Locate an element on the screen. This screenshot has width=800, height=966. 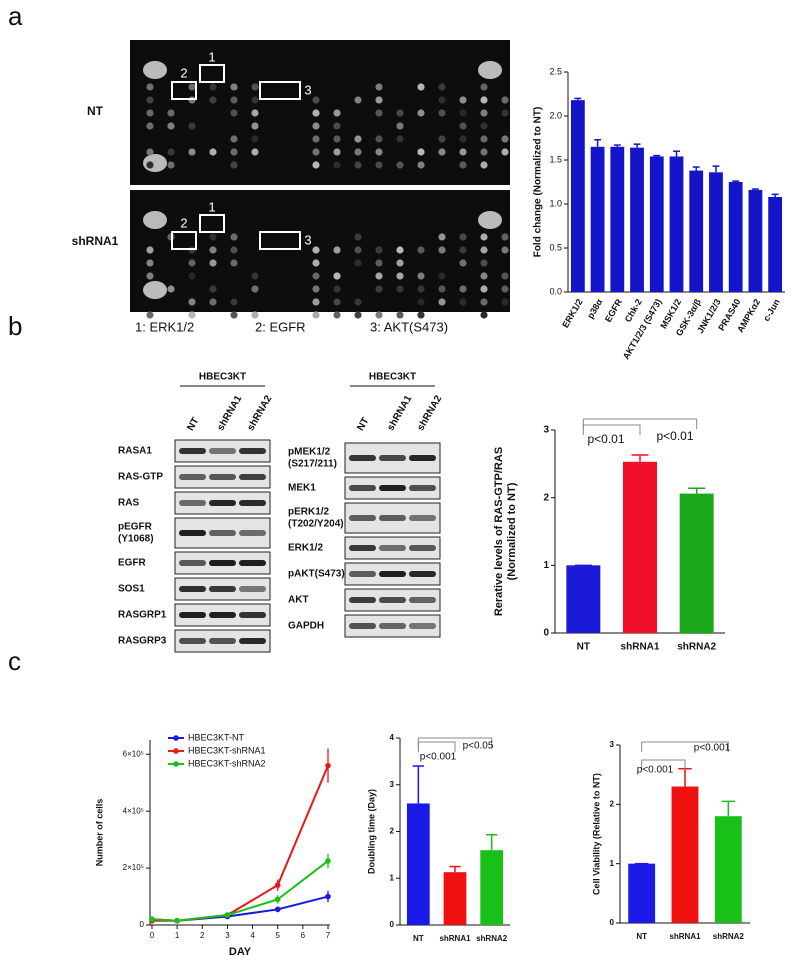
array-condition: shRNA1 is located at coordinates (95, 241).